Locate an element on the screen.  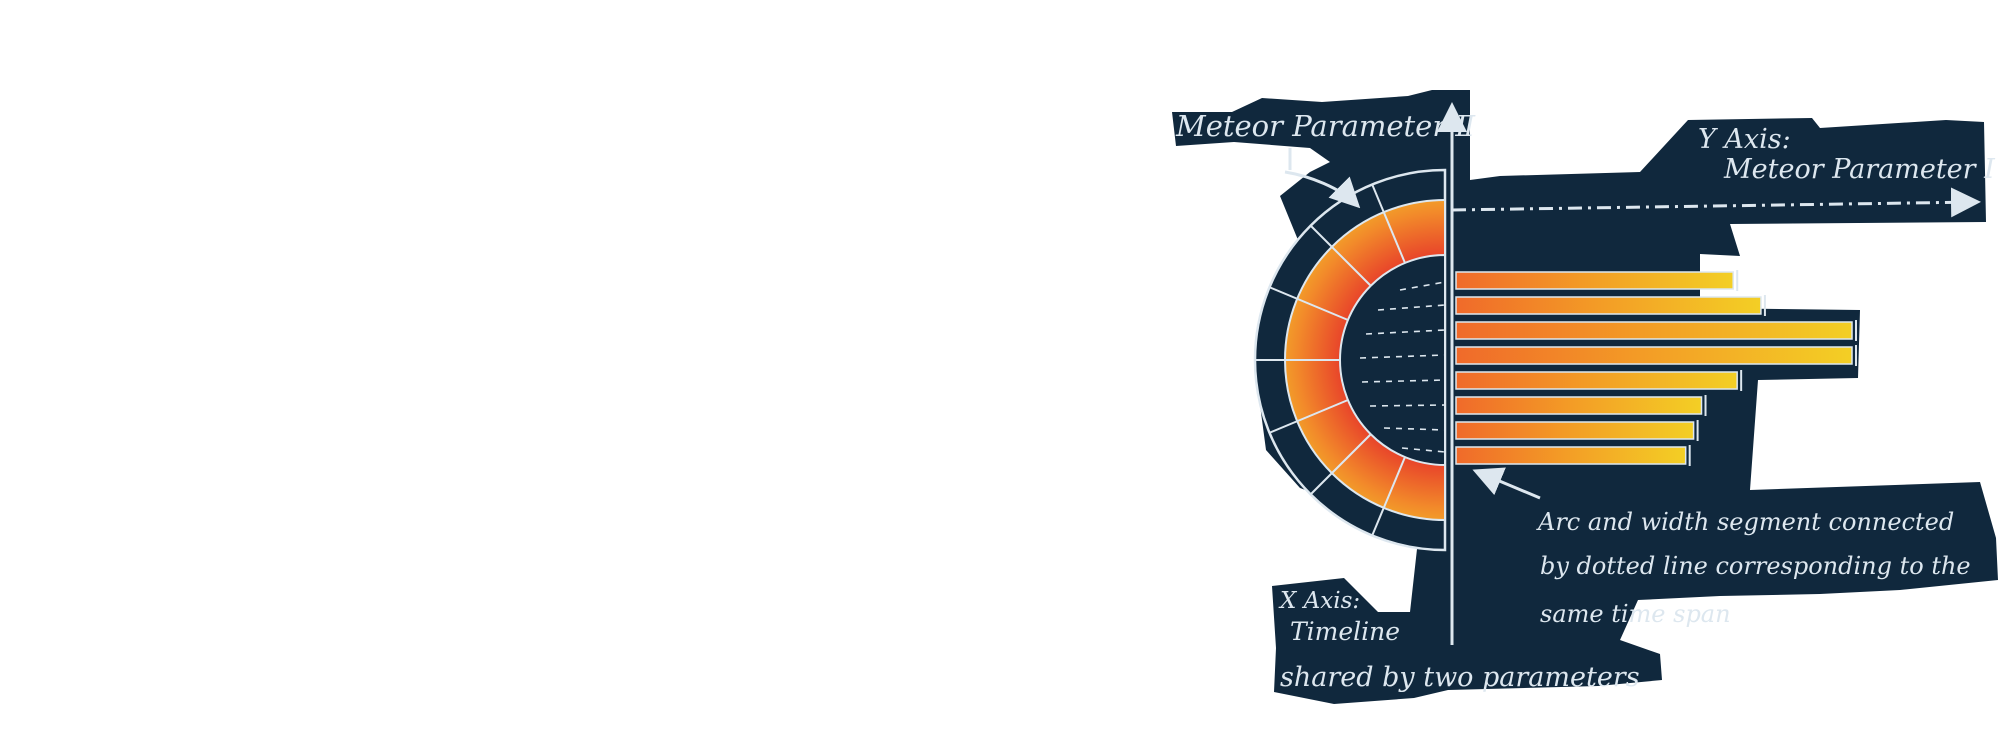
radial-chart is located at coordinates (1350, 360).